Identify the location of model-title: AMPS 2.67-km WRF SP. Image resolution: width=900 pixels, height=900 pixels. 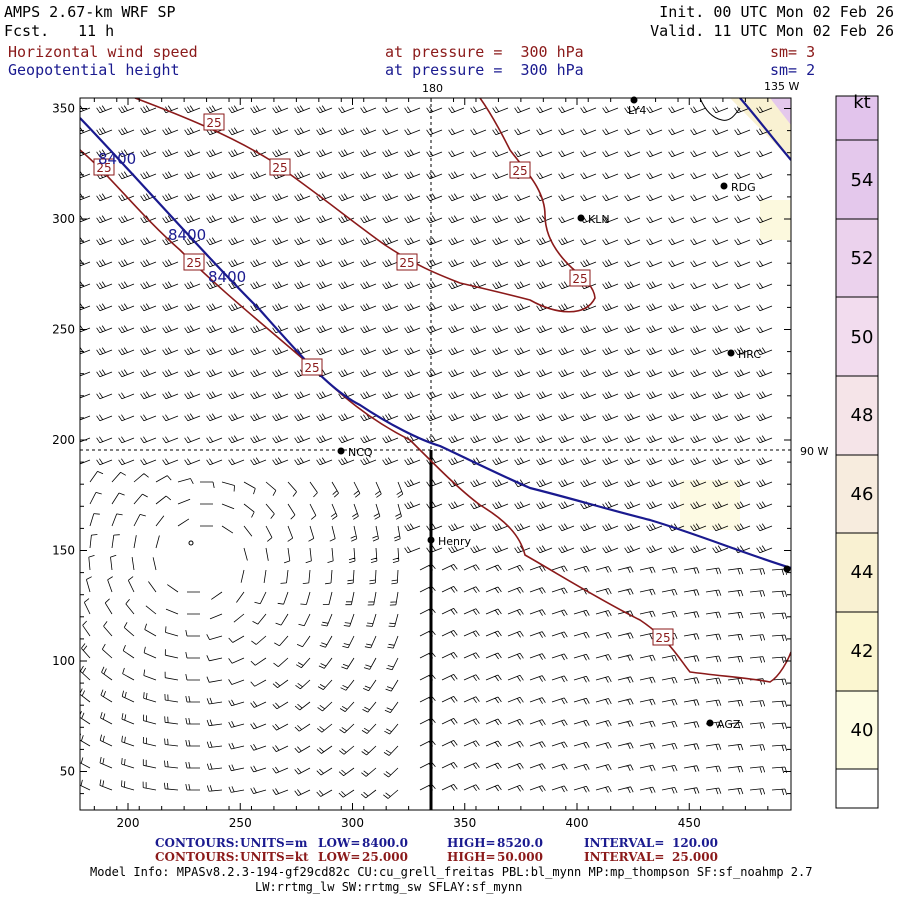
(90, 12).